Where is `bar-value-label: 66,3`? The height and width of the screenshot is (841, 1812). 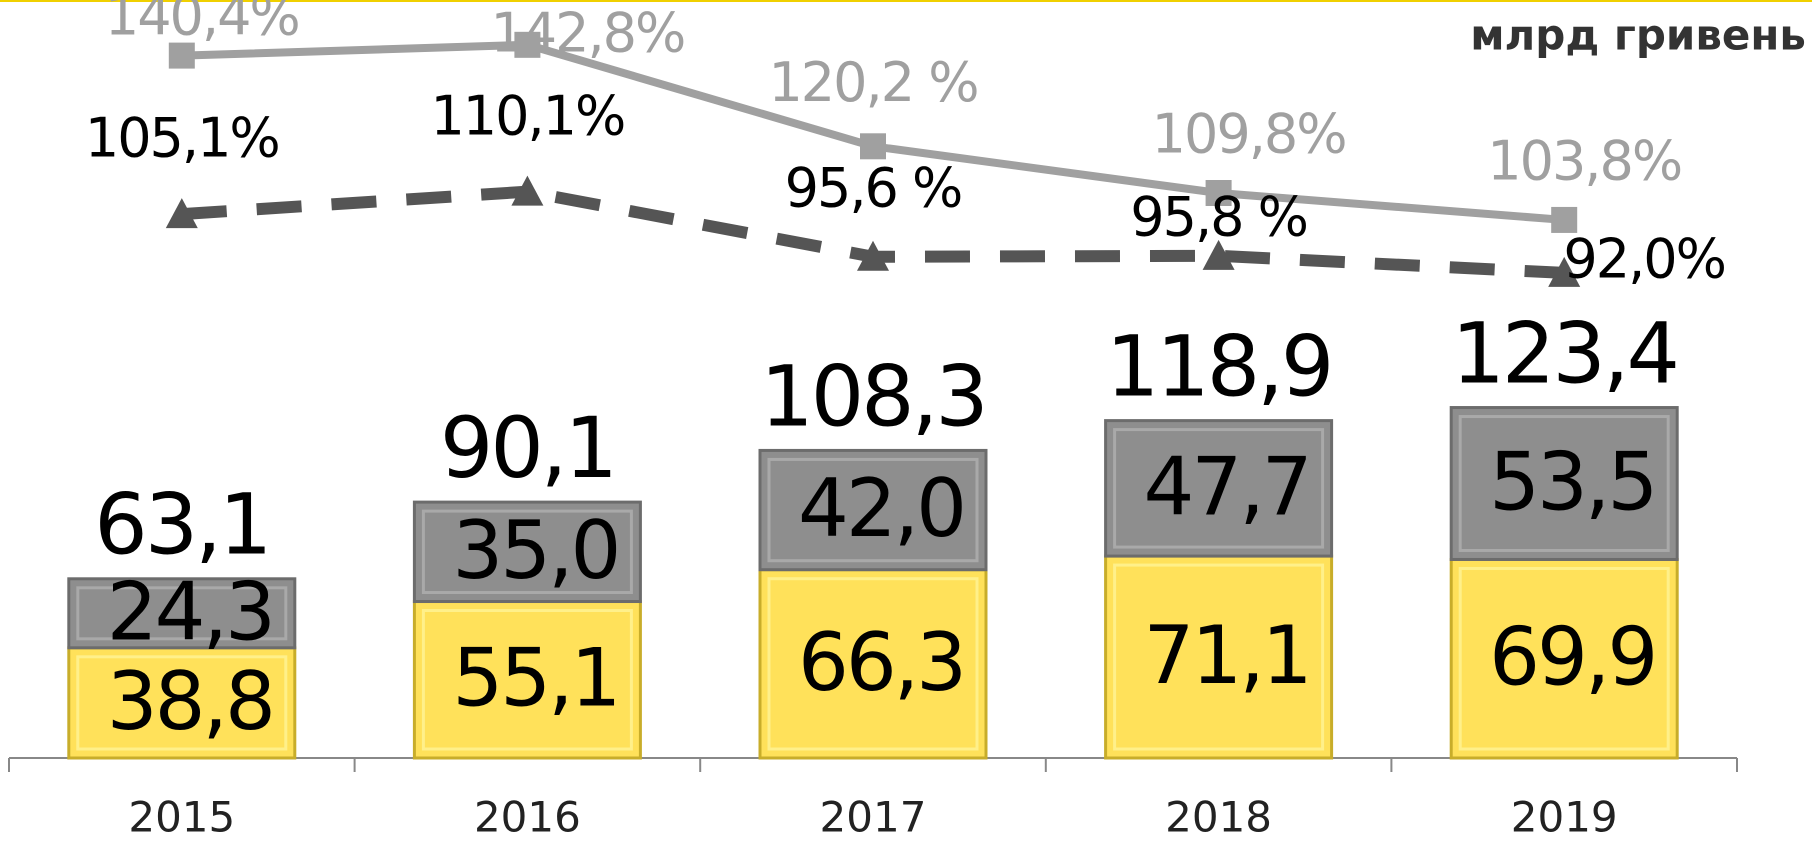
bar-value-label: 66,3 is located at coordinates (881, 662).